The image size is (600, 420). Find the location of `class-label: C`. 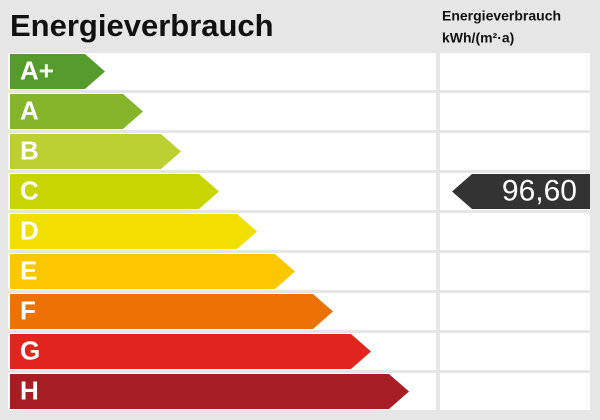

class-label: C is located at coordinates (29, 190).